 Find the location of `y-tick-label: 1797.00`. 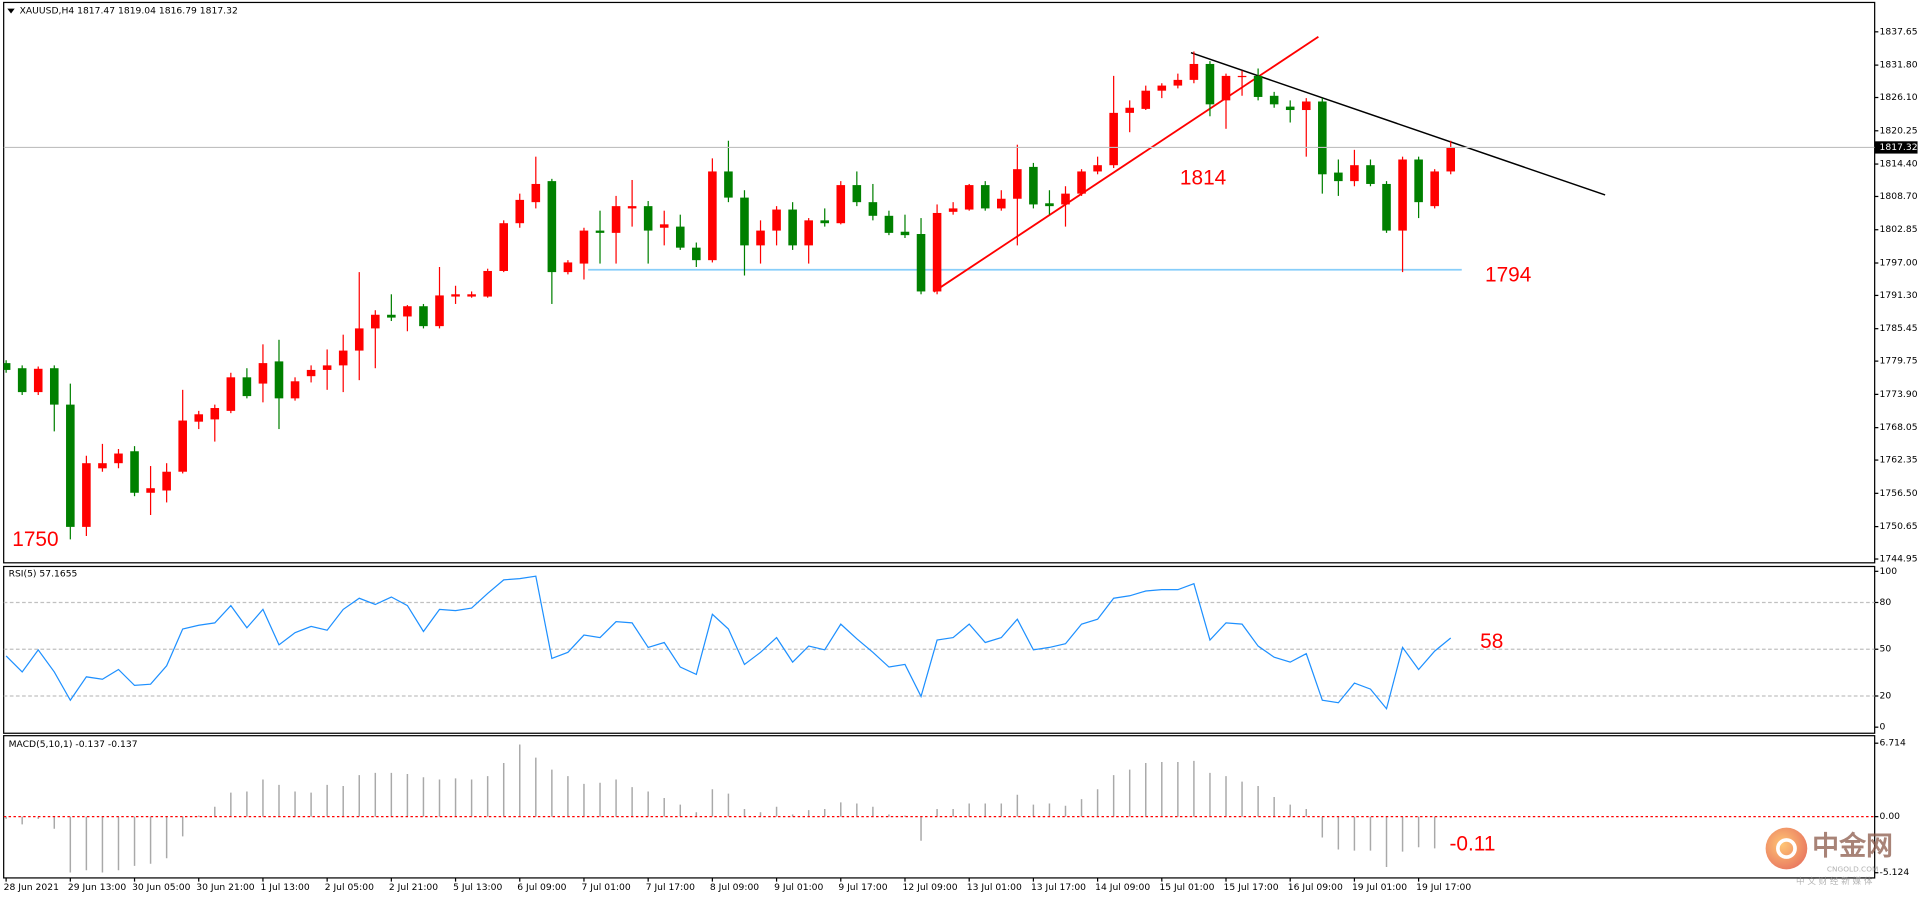

y-tick-label: 1797.00 is located at coordinates (1899, 263).